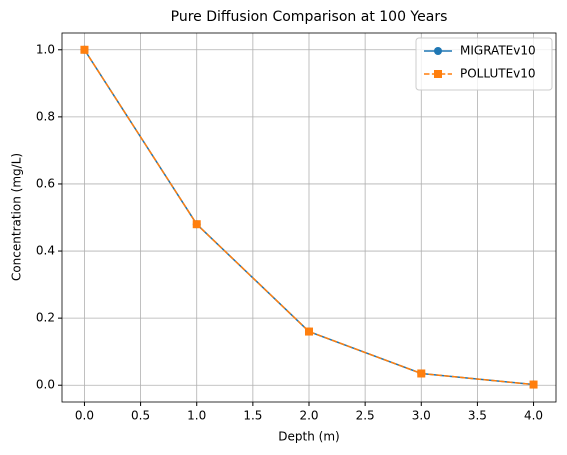 The height and width of the screenshot is (455, 567). Describe the element at coordinates (45, 251) in the screenshot. I see `y-tick-label: 0.4` at that location.